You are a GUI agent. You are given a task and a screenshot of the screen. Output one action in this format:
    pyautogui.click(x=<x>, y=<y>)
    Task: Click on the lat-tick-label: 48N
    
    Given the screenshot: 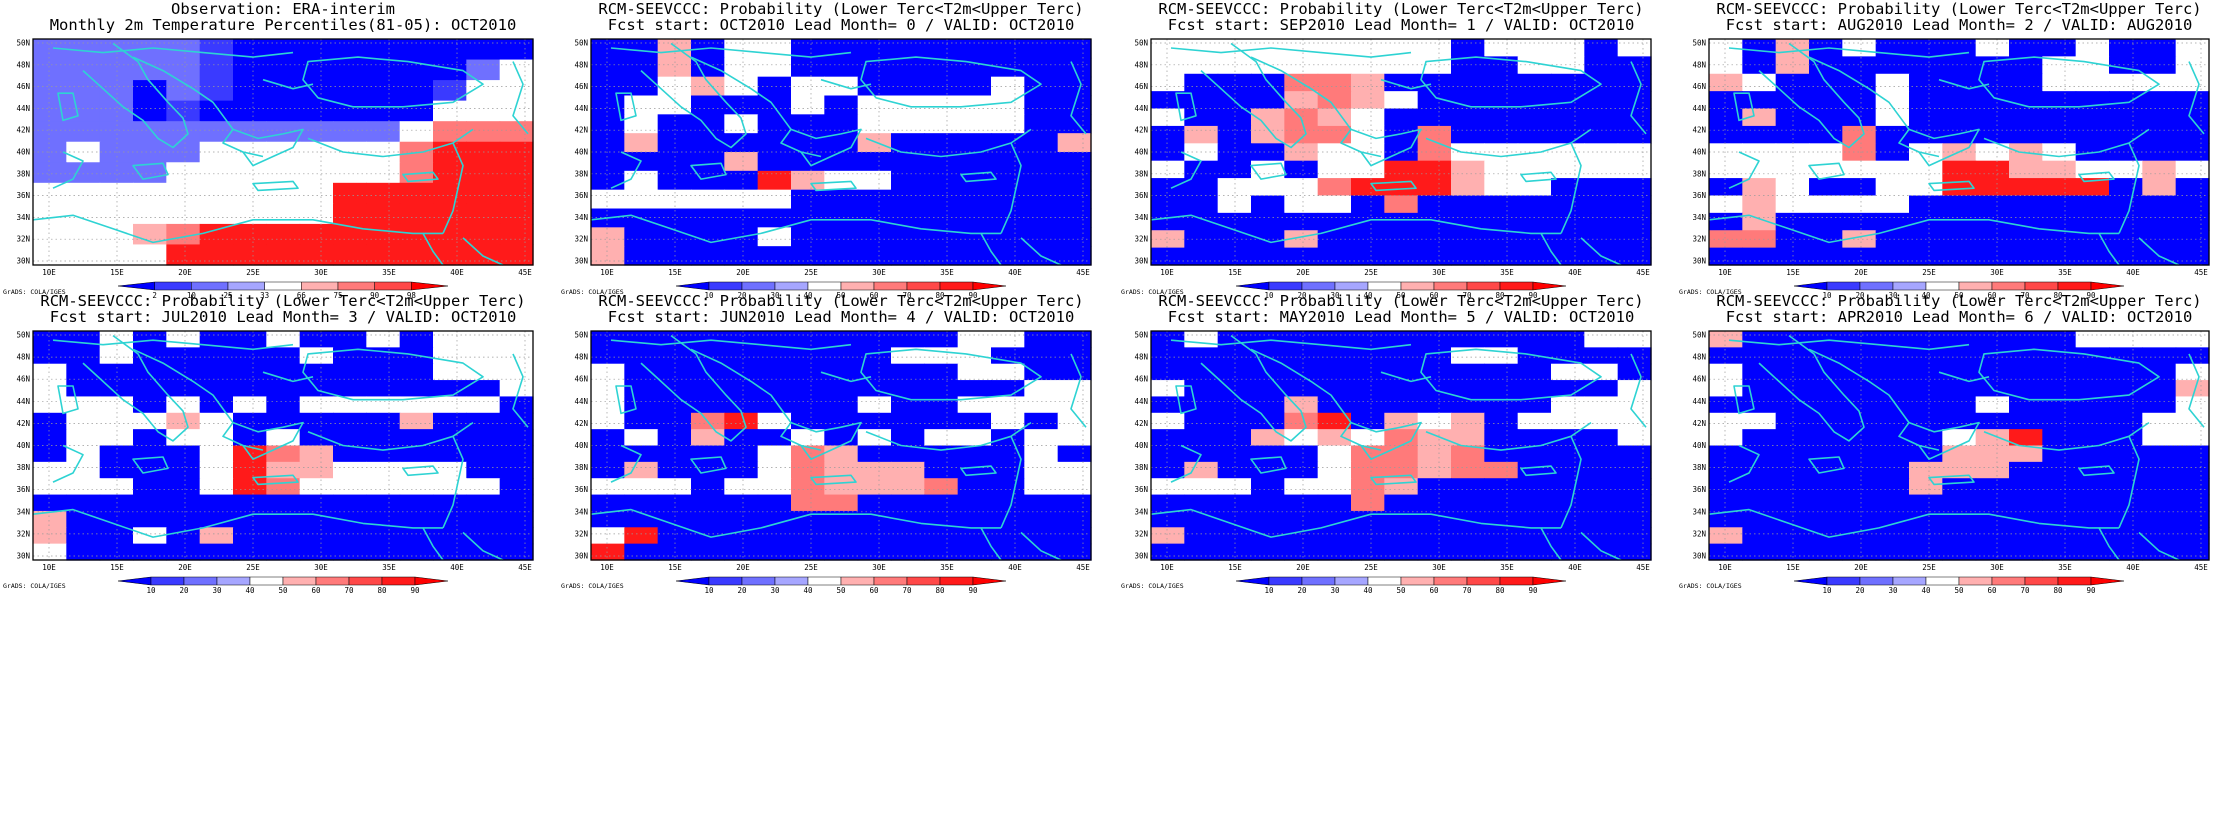 What is the action you would take?
    pyautogui.click(x=1699, y=64)
    